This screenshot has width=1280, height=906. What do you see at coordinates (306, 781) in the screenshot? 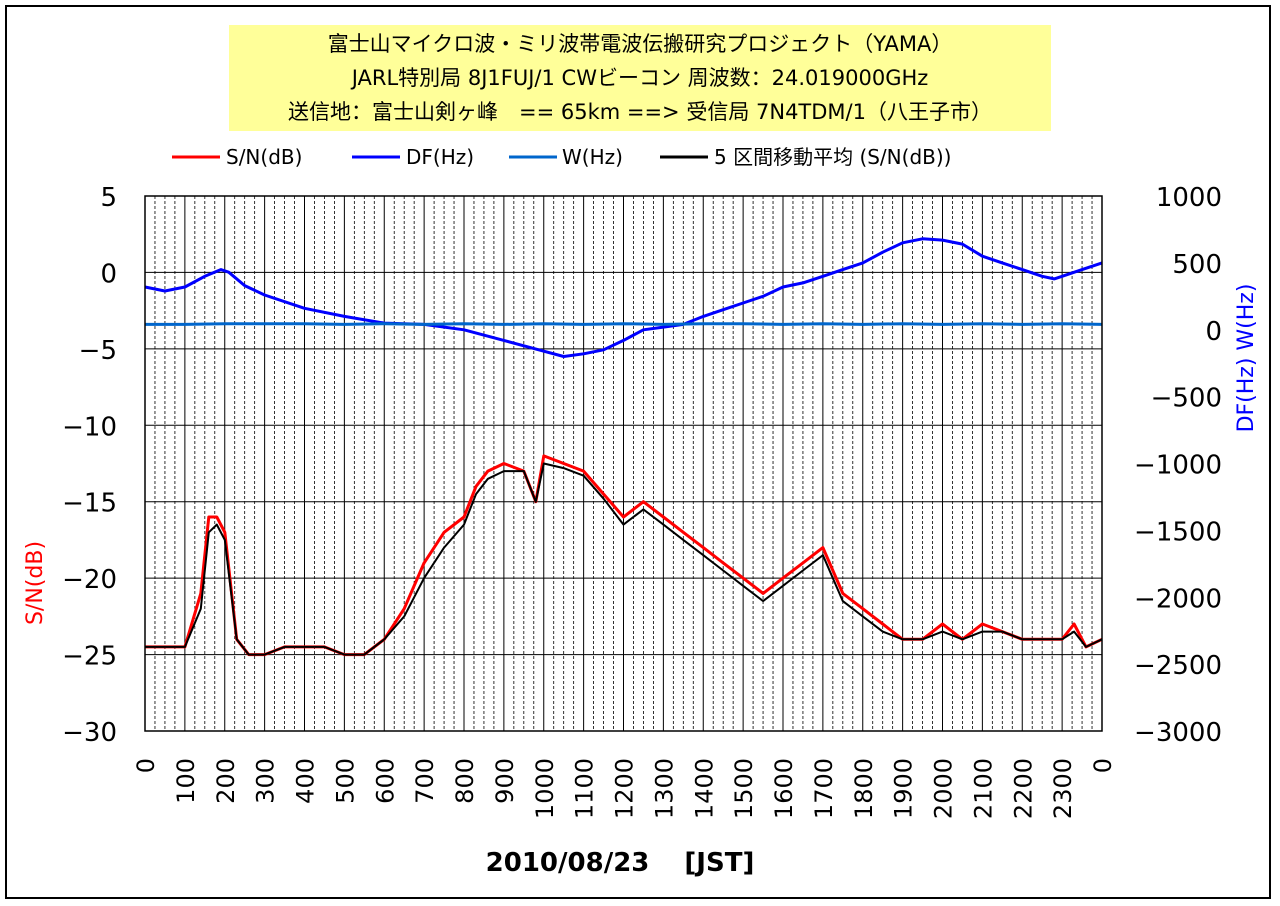
I see `x-tick-label: 400` at bounding box center [306, 781].